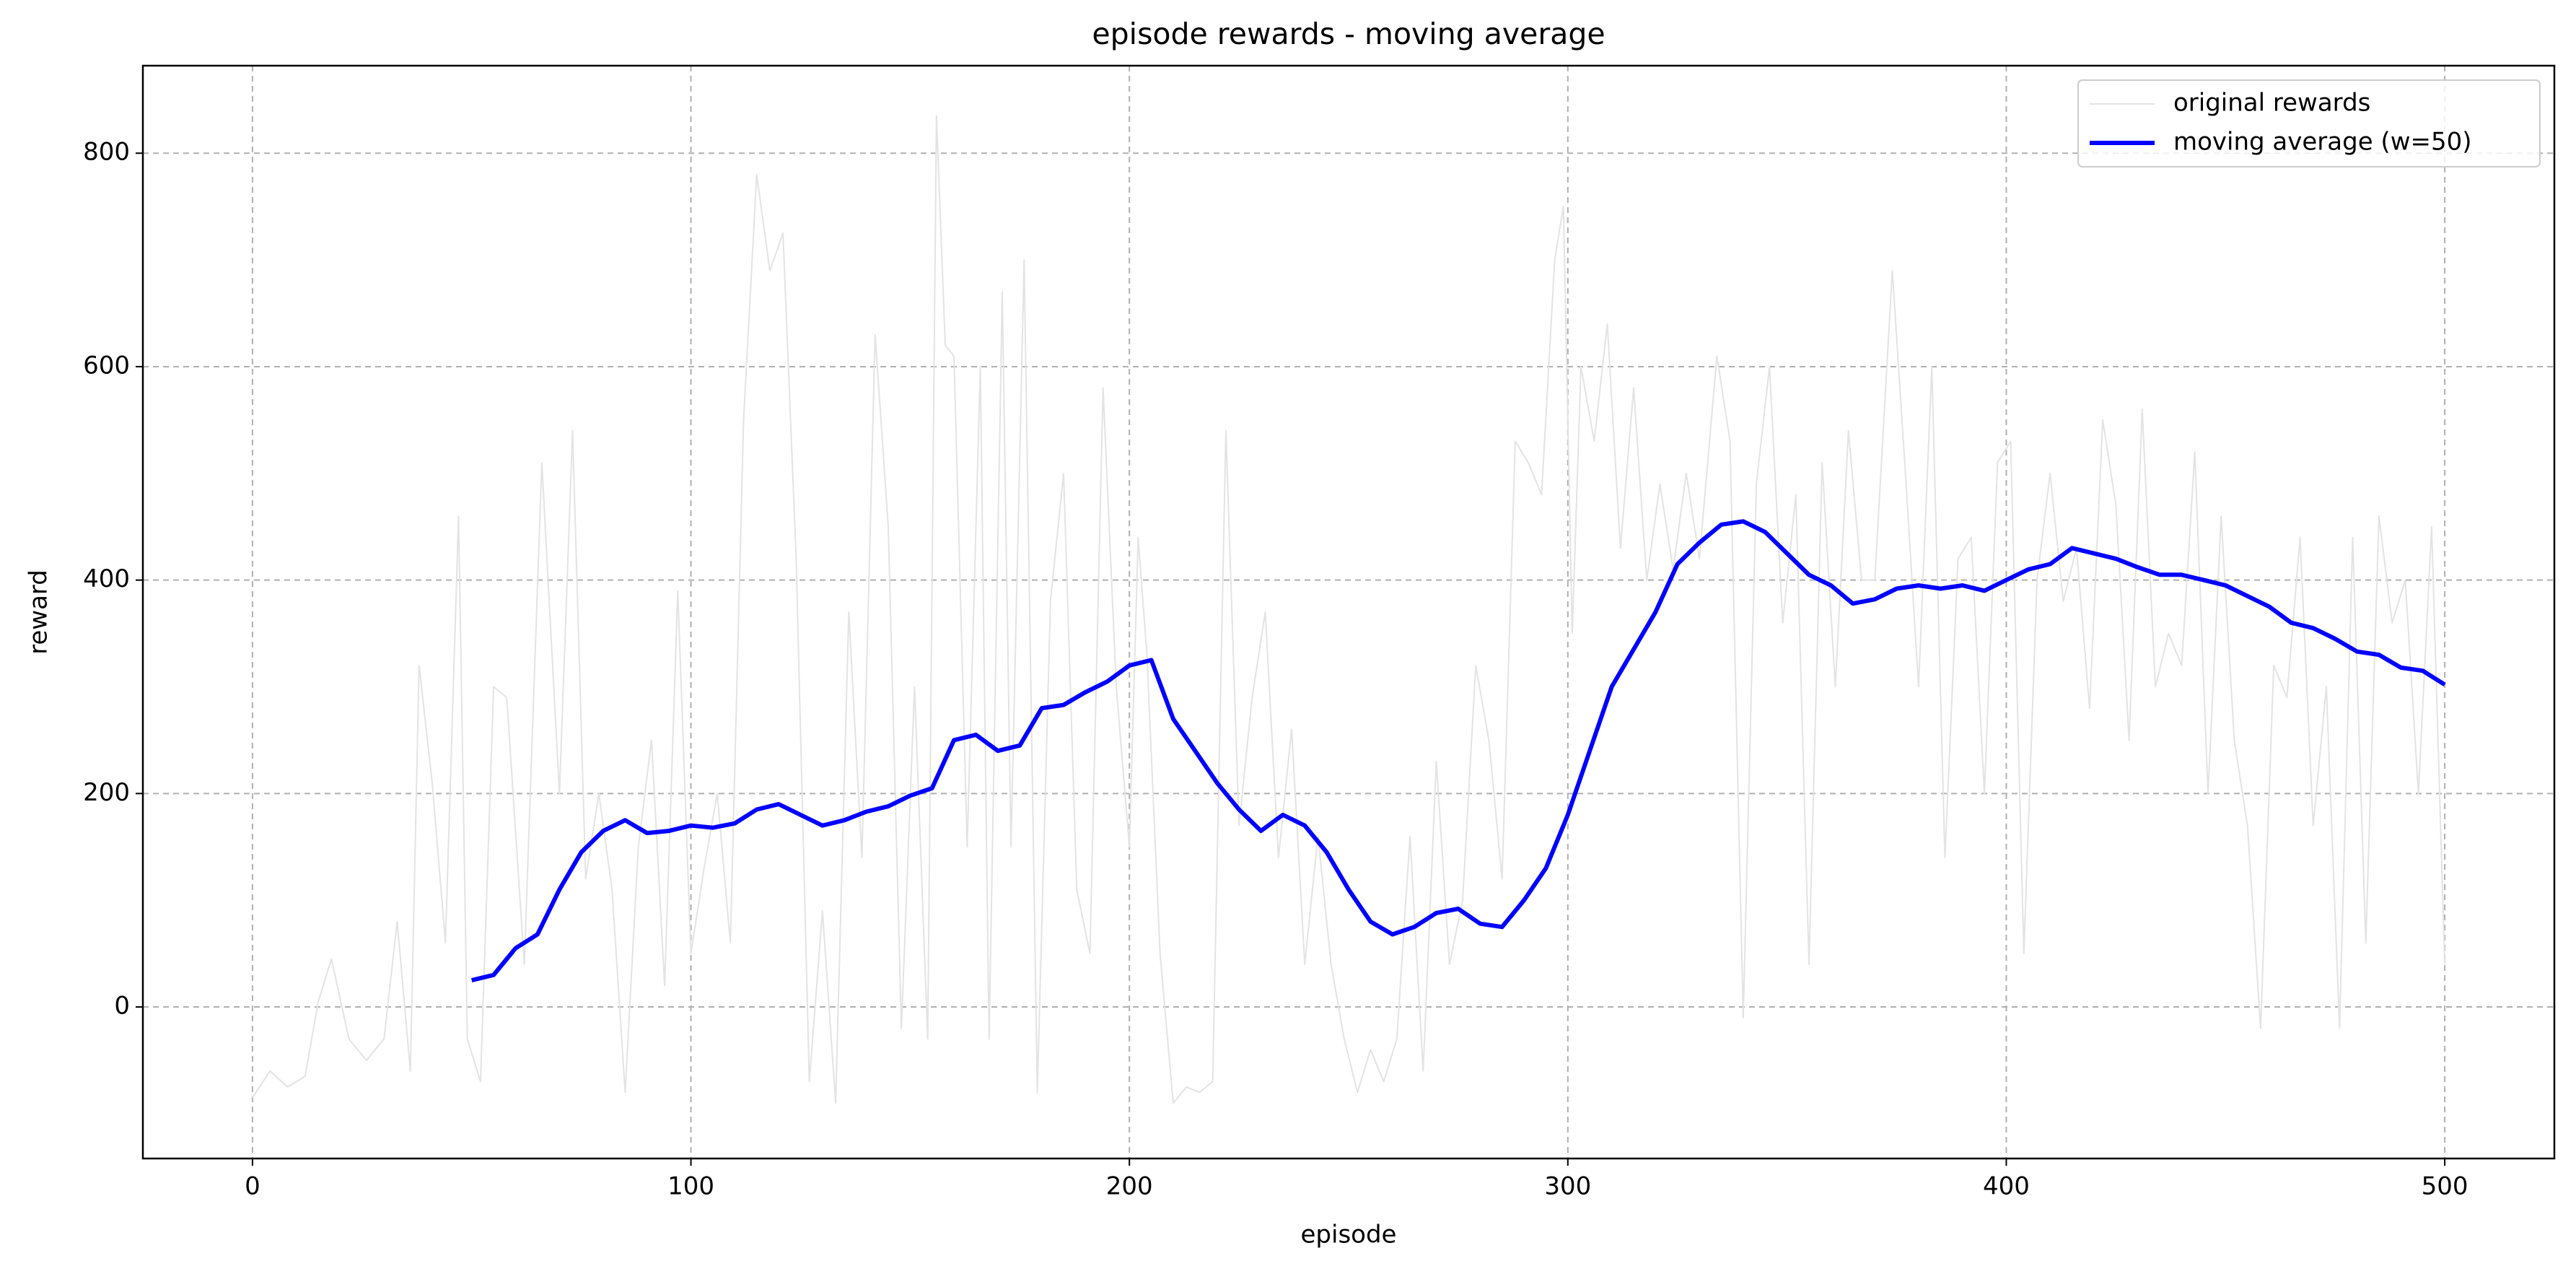  I want to click on legend-box, so click(2309, 123).